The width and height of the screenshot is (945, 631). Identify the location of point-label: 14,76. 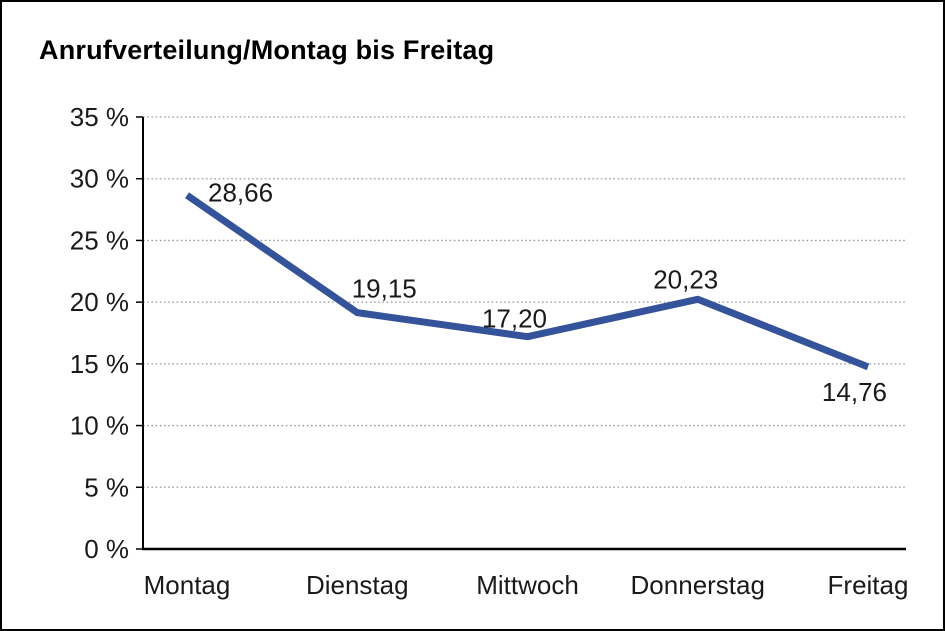
(854, 392).